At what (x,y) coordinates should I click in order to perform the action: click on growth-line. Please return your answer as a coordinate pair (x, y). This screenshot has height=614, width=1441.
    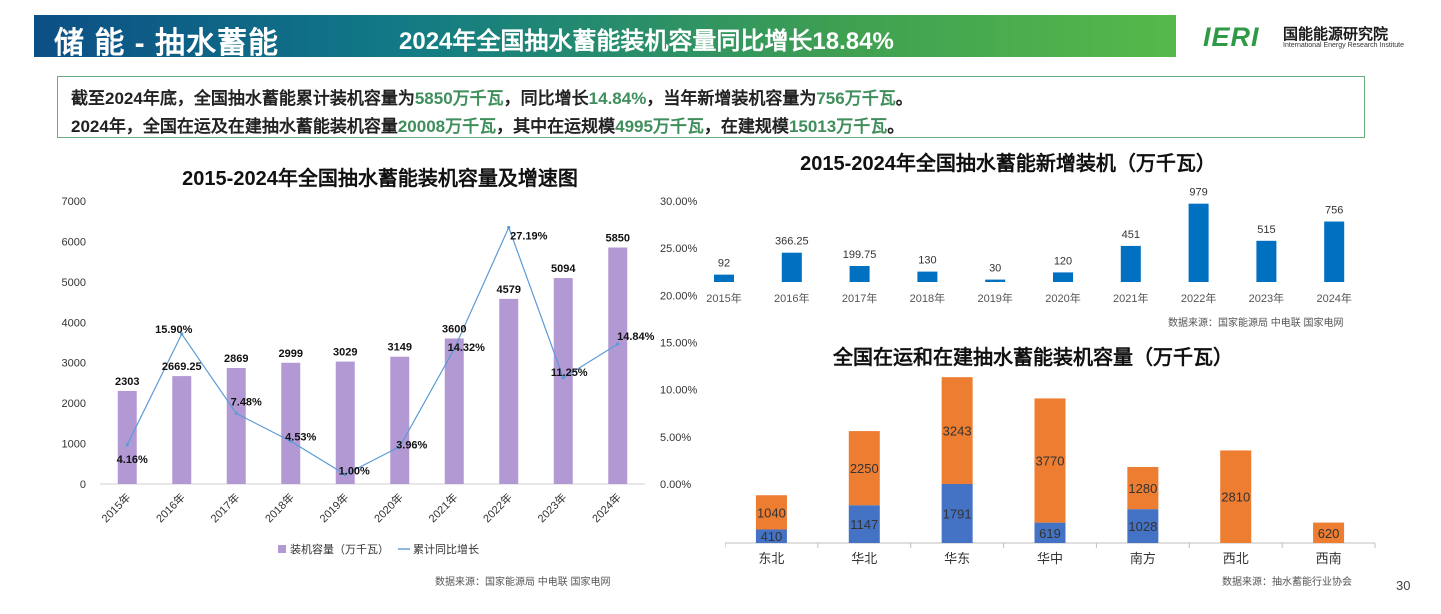
    Looking at the image, I should click on (372, 350).